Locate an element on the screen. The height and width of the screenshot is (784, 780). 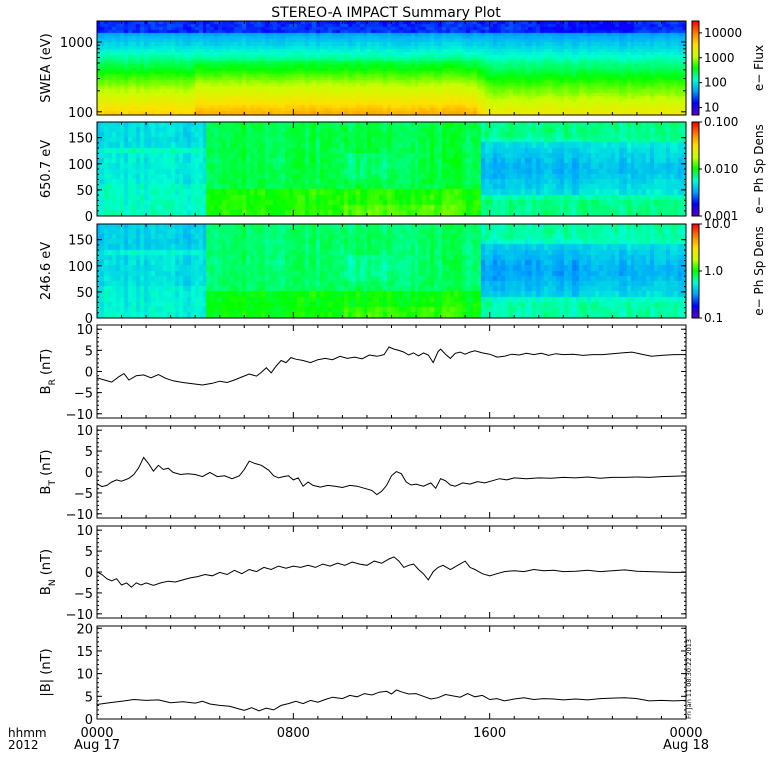
ytick-label-bn: 10 is located at coordinates (84, 531).